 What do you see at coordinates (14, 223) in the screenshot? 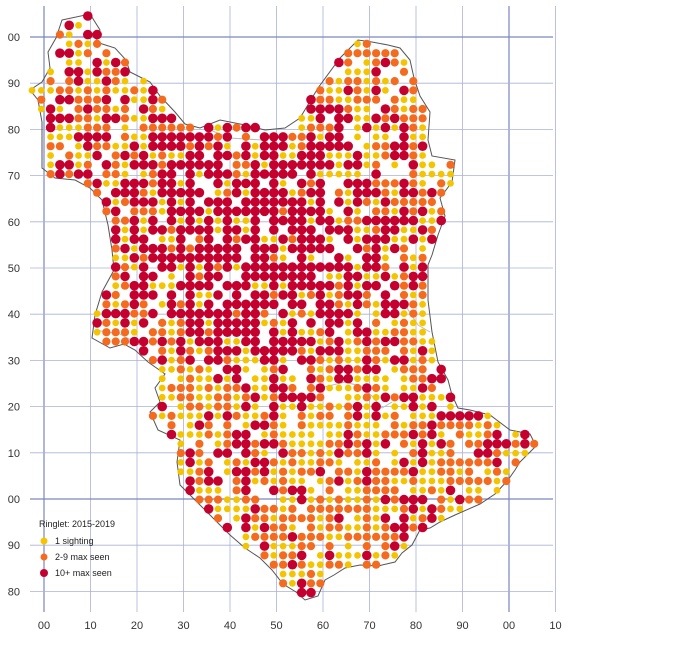
I see `y-axis-tick-label: 60` at bounding box center [14, 223].